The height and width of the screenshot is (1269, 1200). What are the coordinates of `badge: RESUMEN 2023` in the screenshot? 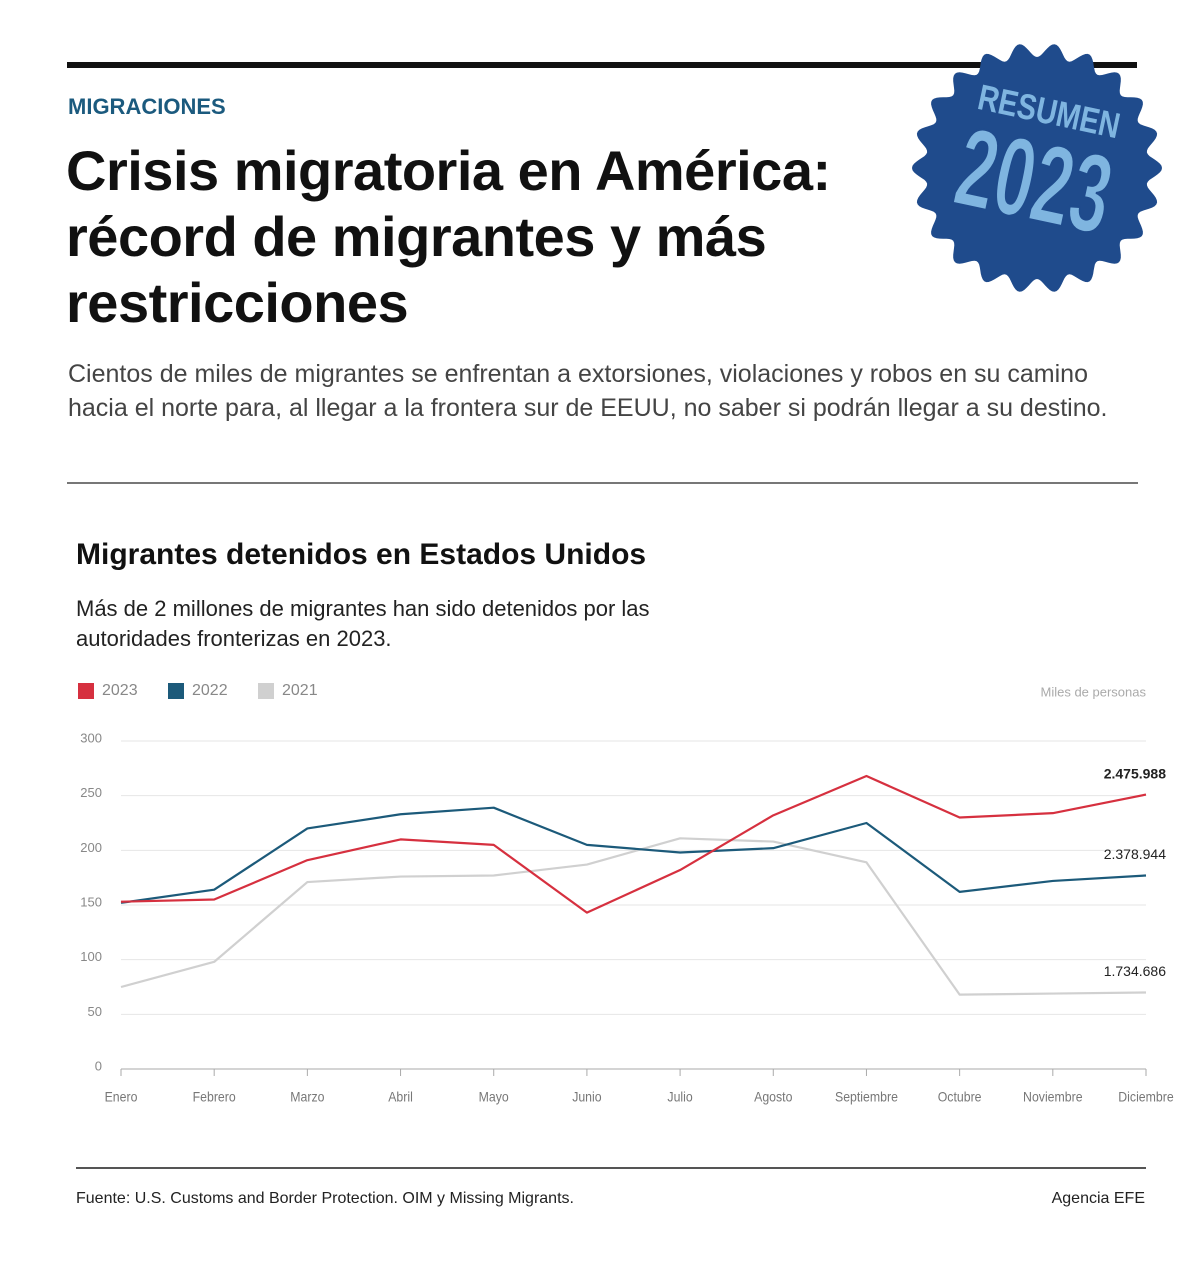 It's located at (1037, 168).